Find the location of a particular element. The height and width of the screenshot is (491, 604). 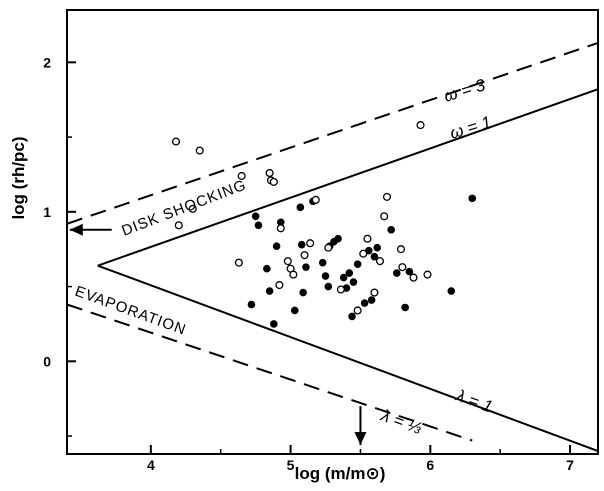

x-tick-label: 4 is located at coordinates (151, 465).